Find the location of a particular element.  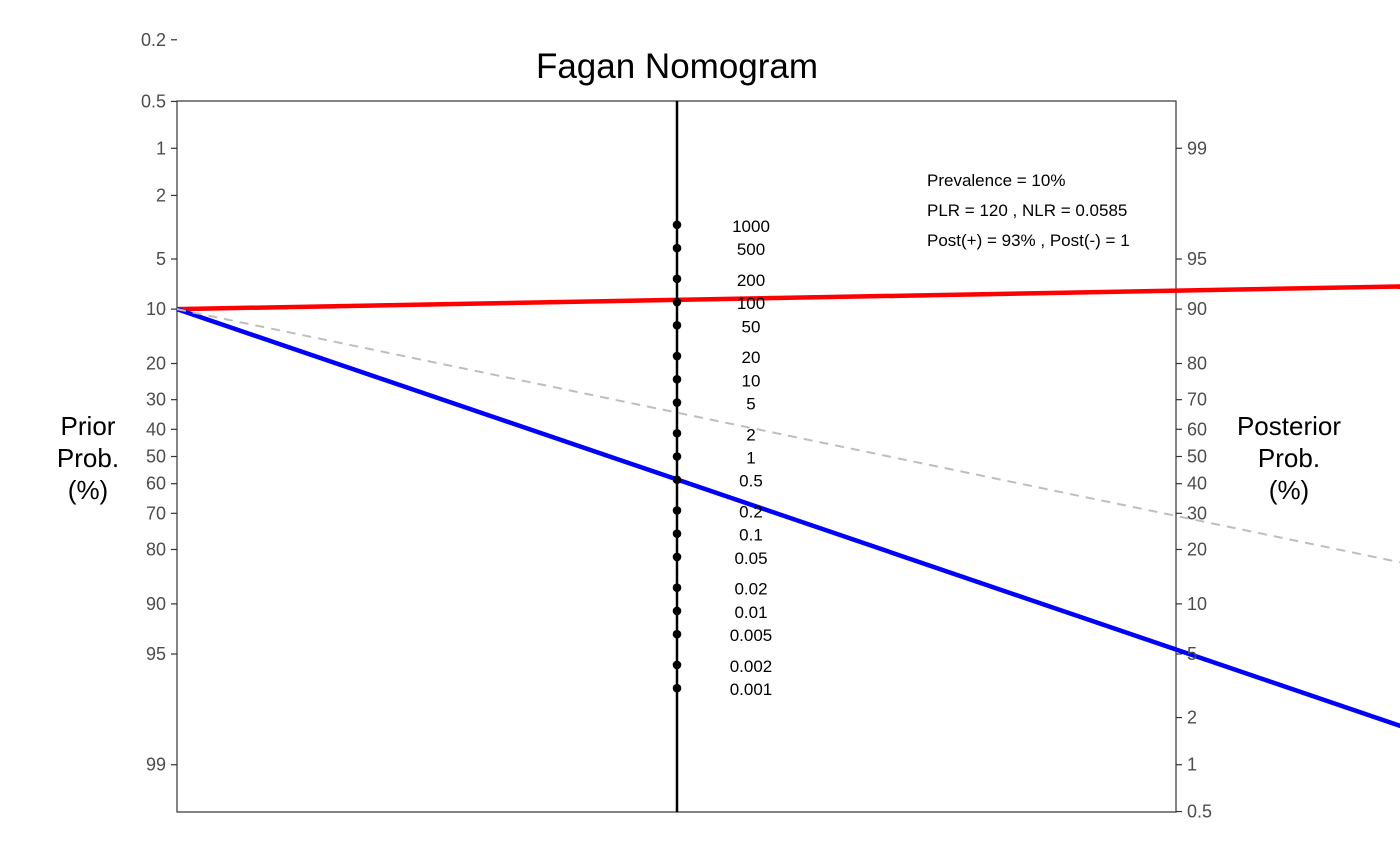

left-tick-label: 40 is located at coordinates (156, 429).